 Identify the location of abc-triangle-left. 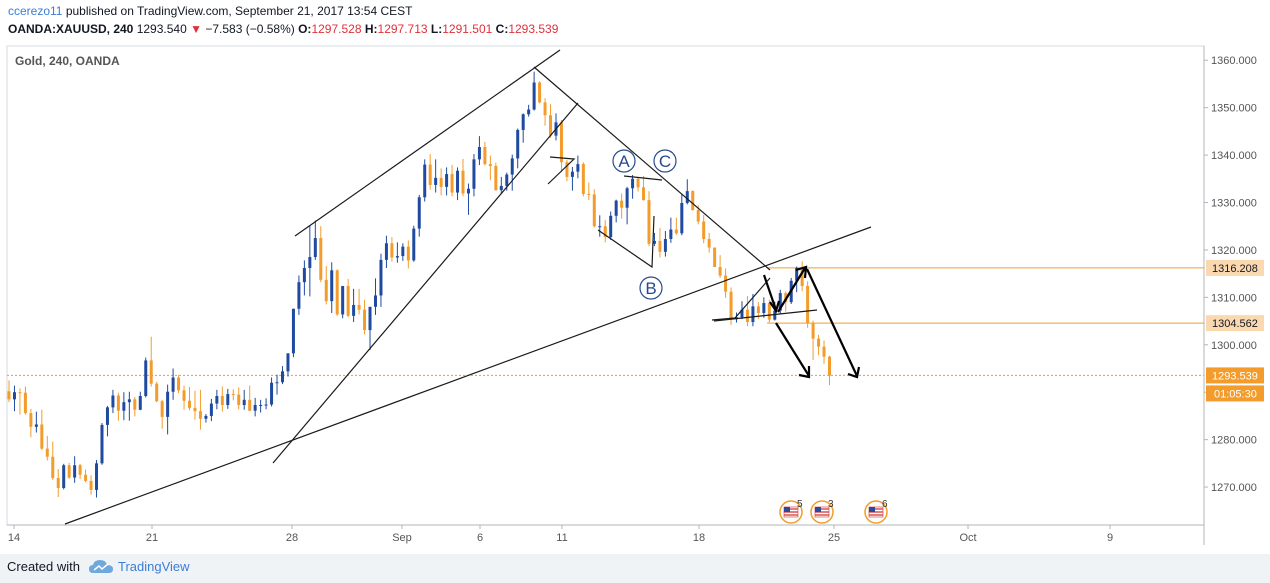
(626, 242).